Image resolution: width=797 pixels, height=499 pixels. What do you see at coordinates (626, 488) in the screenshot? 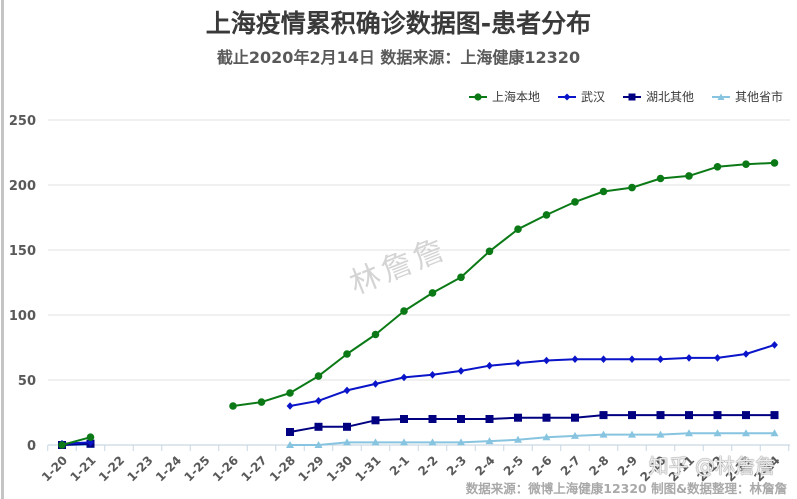
I see `data-source-footer: 数据来源：微博上海健康12320 制图&数据整理：林詹詹` at bounding box center [626, 488].